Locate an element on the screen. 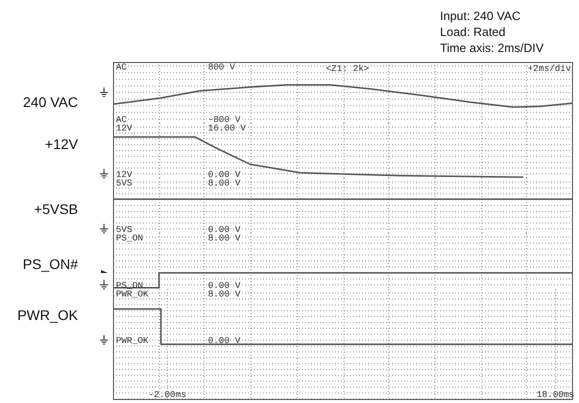 This screenshot has height=403, width=579. x-tick-label: -2.00ms is located at coordinates (167, 395).